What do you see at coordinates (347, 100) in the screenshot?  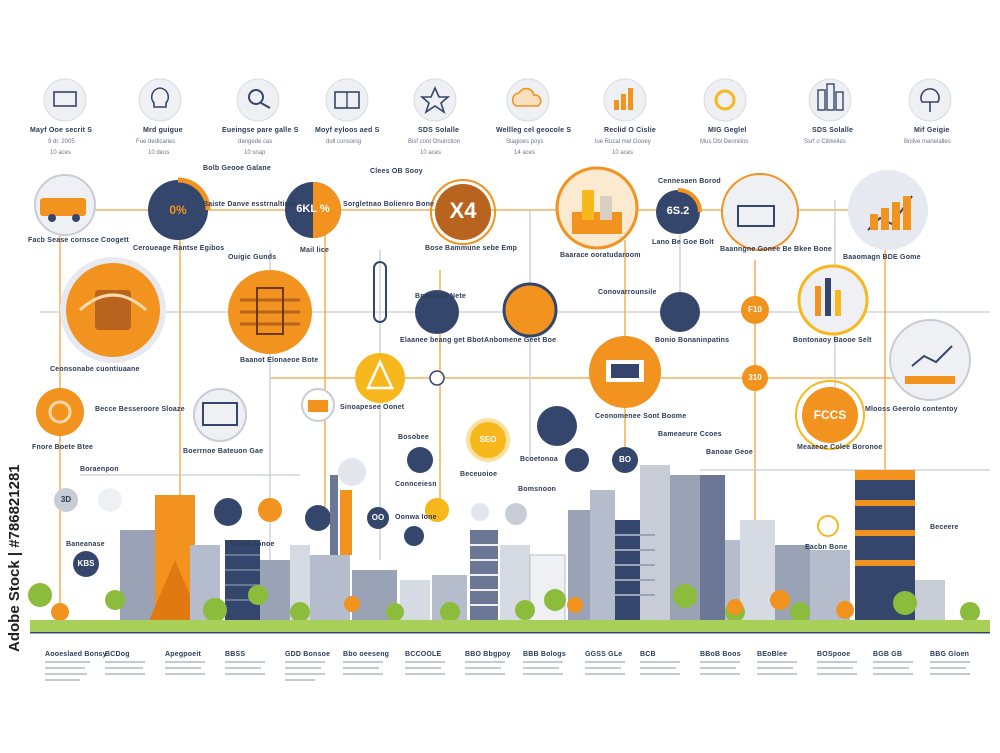 I see `book-icon` at bounding box center [347, 100].